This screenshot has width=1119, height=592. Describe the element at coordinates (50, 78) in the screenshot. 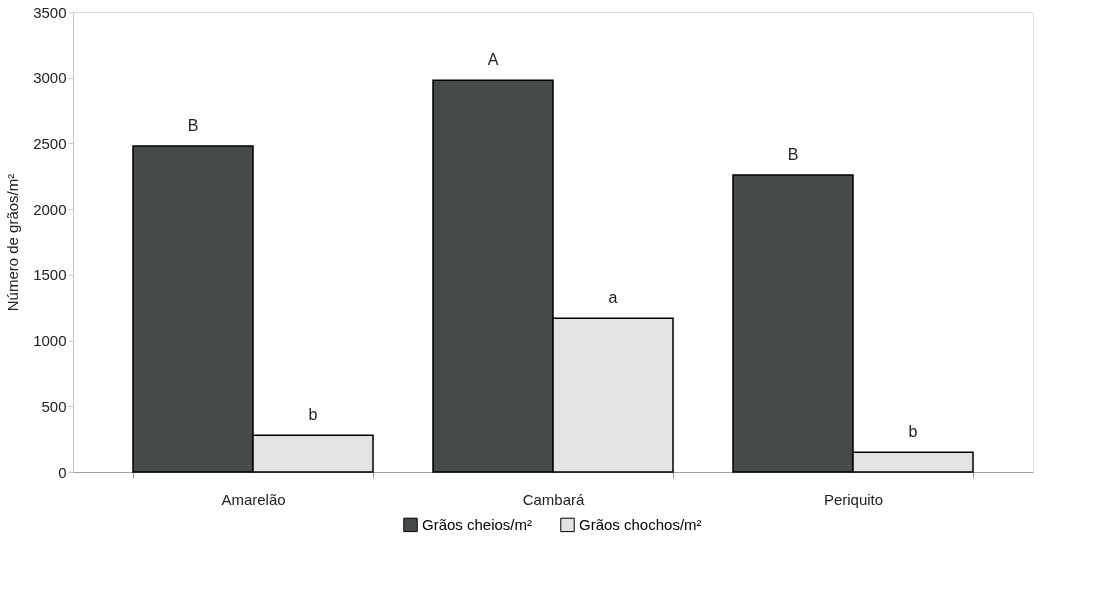

I see `y-tick-label: 3000` at that location.